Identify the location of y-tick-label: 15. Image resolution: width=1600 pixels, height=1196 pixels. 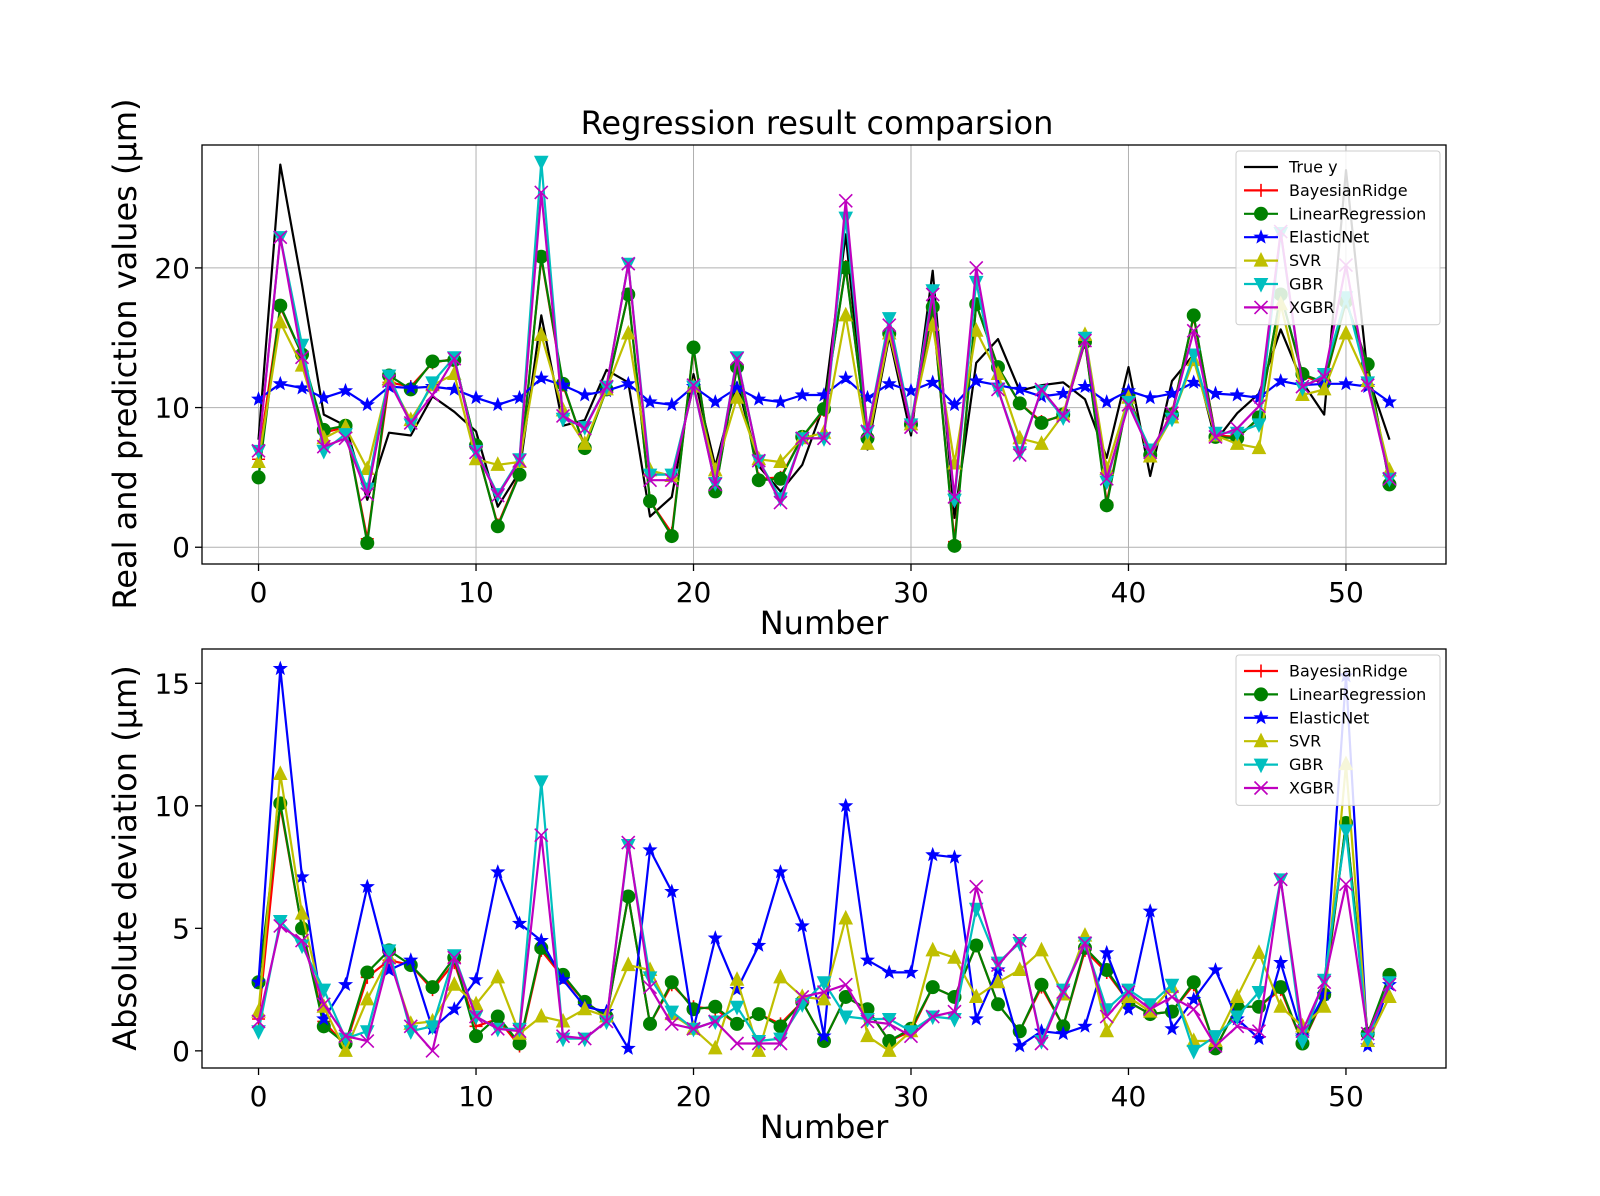
(172, 683).